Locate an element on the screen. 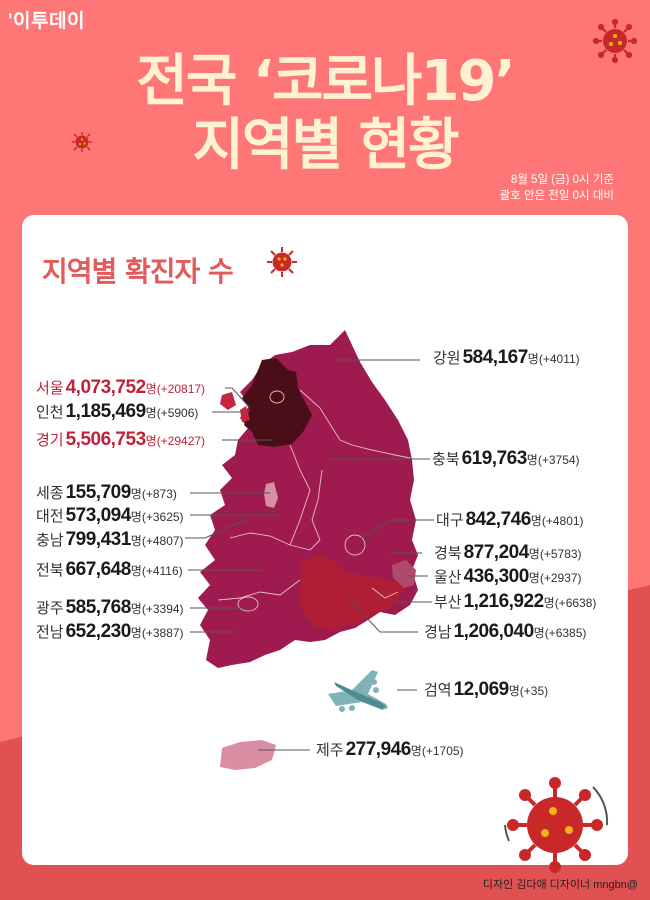  page-title-line2: 지역별 현황 is located at coordinates (325, 145).